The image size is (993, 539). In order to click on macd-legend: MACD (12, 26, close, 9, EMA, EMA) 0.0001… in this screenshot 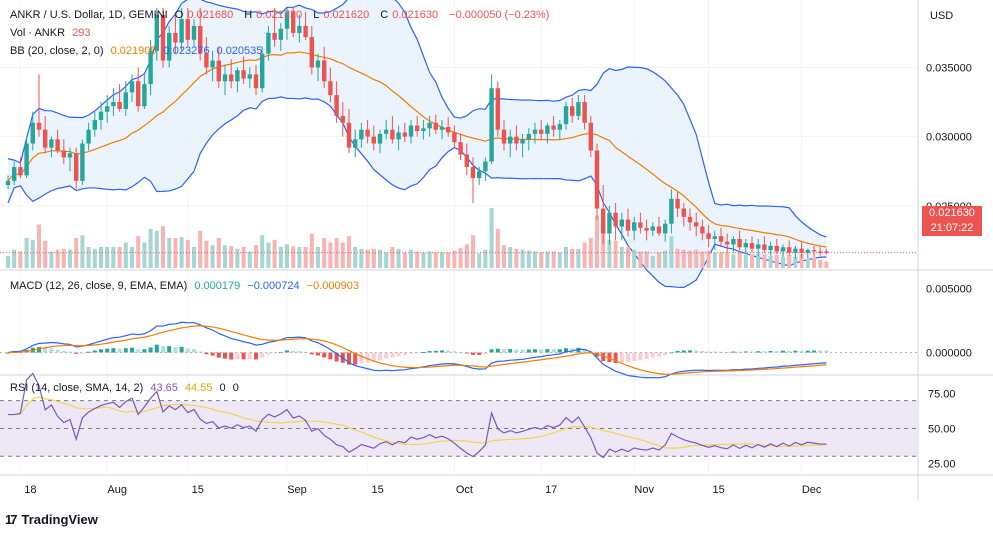, I will do `click(184, 286)`.